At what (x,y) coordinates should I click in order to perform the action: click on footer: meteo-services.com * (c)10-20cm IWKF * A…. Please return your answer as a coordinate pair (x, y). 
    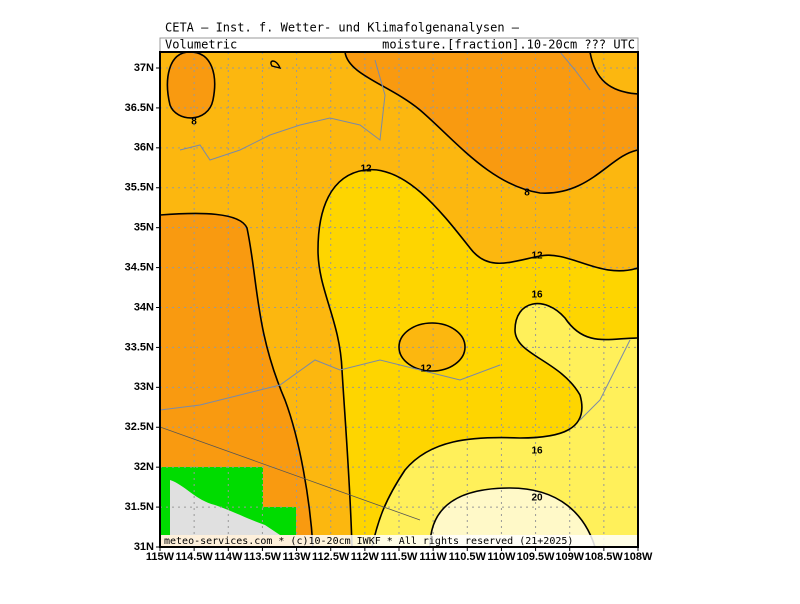
    Looking at the image, I should click on (368, 541).